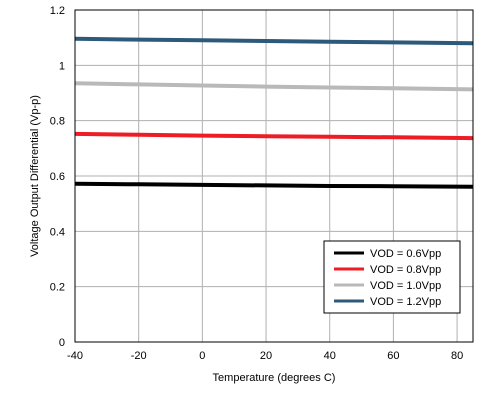 The height and width of the screenshot is (407, 490). What do you see at coordinates (266, 356) in the screenshot?
I see `x-tick-label: 20` at bounding box center [266, 356].